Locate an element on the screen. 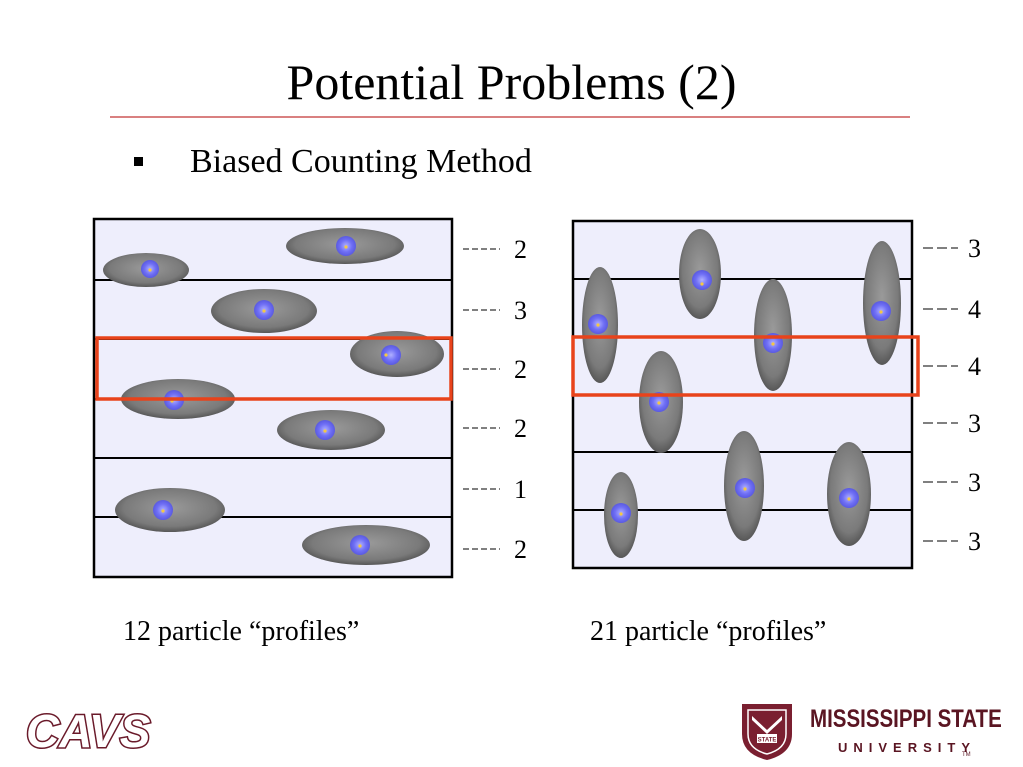  left-row-count: 3 is located at coordinates (520, 310).